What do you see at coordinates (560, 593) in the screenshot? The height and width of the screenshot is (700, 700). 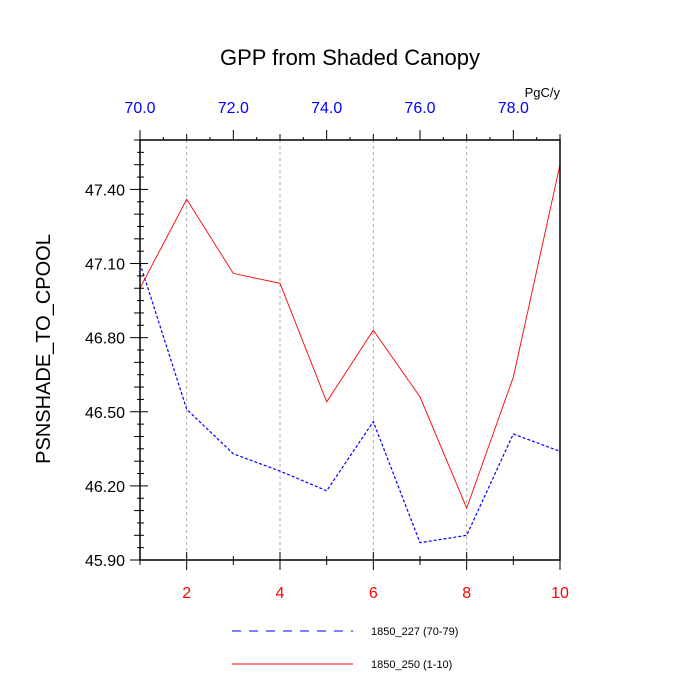 I see `x-tick-label: 10` at bounding box center [560, 593].